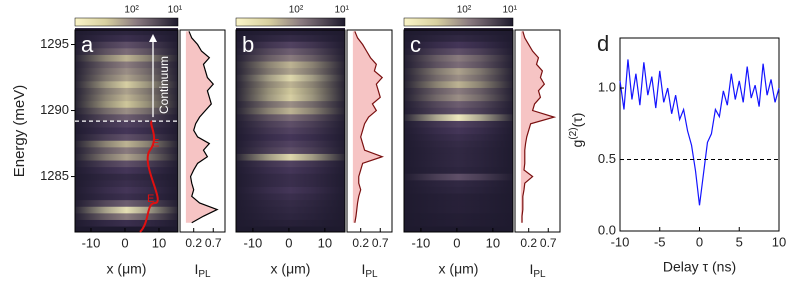 The height and width of the screenshot is (284, 793). What do you see at coordinates (54, 109) in the screenshot?
I see `y-tick-label: 1290` at bounding box center [54, 109].